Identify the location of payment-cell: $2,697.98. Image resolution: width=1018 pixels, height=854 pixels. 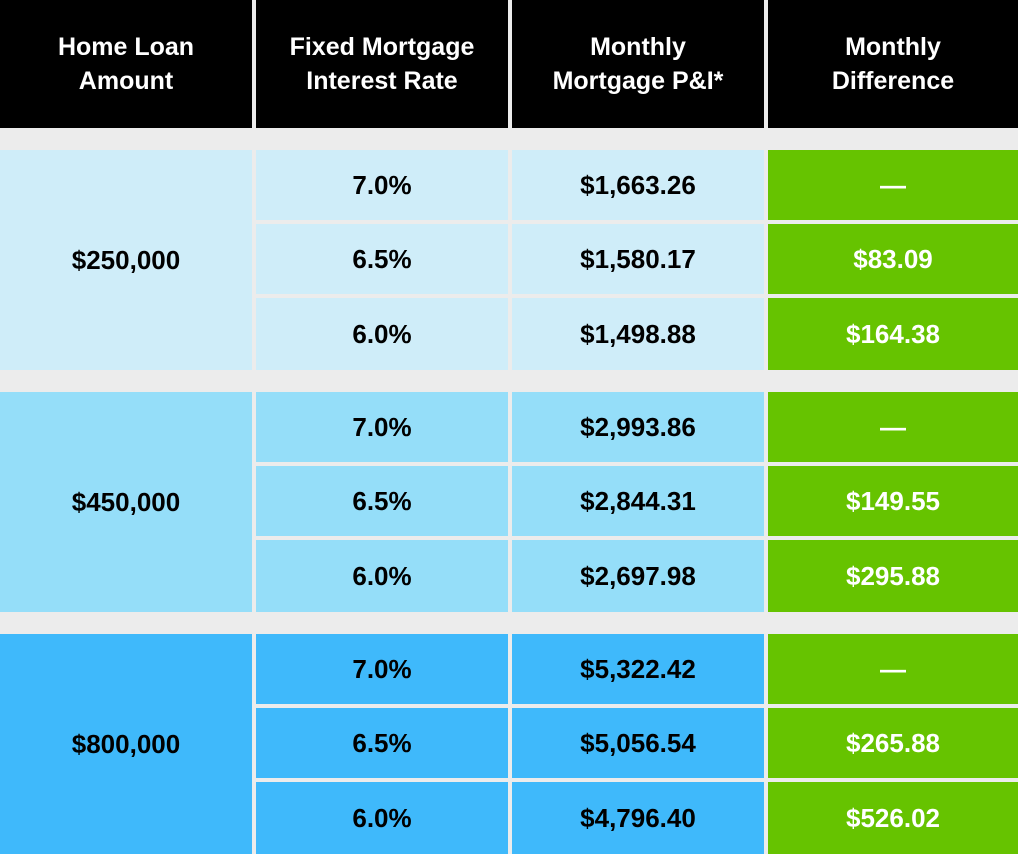
(638, 576).